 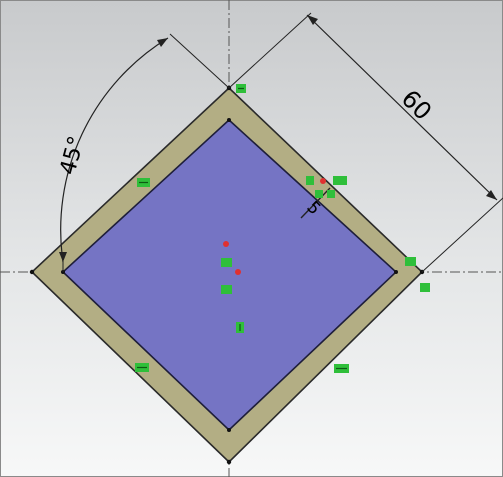 I want to click on coincident-relation-icon, so click(x=417, y=274).